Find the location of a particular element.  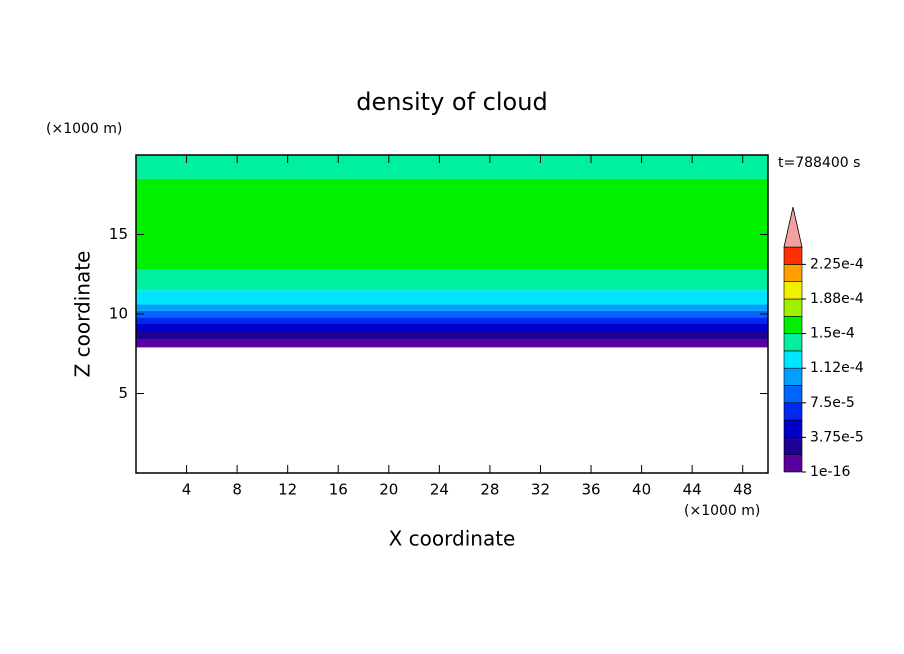

chart-title: density of cloud is located at coordinates (451, 102).